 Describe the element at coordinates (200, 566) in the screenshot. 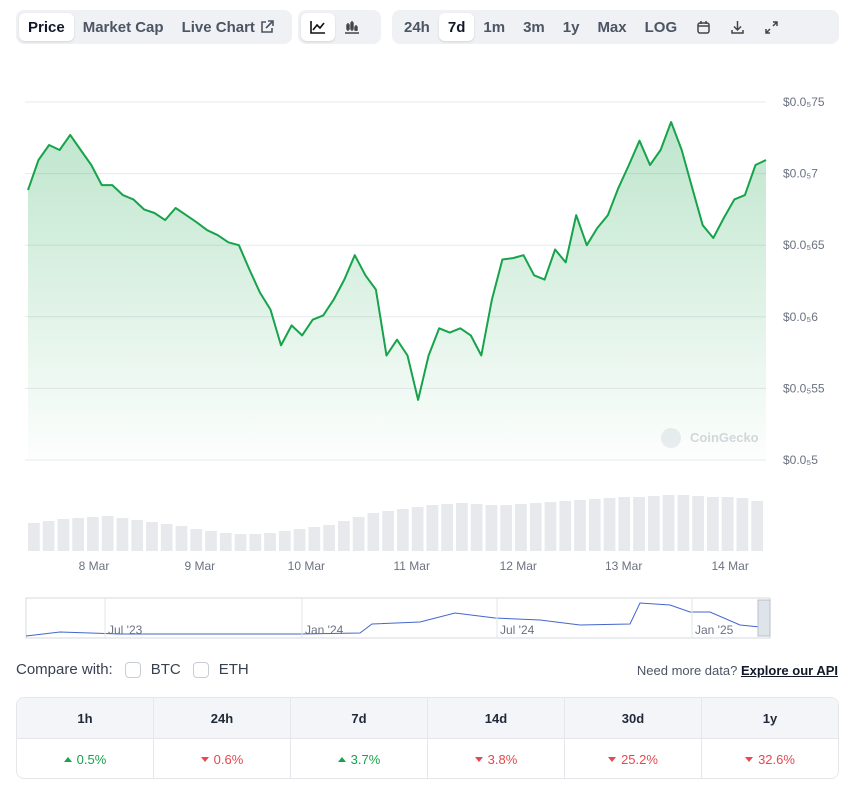

I see `x-tick-label: 9 Mar` at that location.